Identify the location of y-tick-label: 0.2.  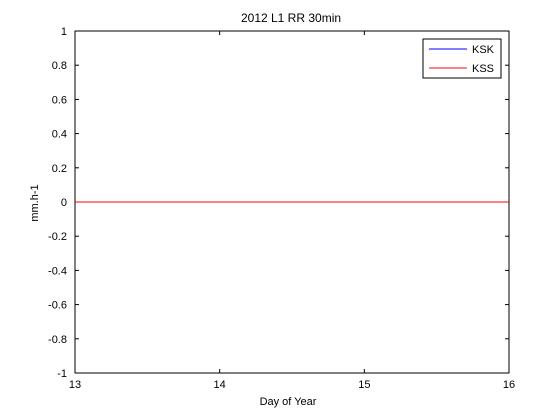
(59, 169).